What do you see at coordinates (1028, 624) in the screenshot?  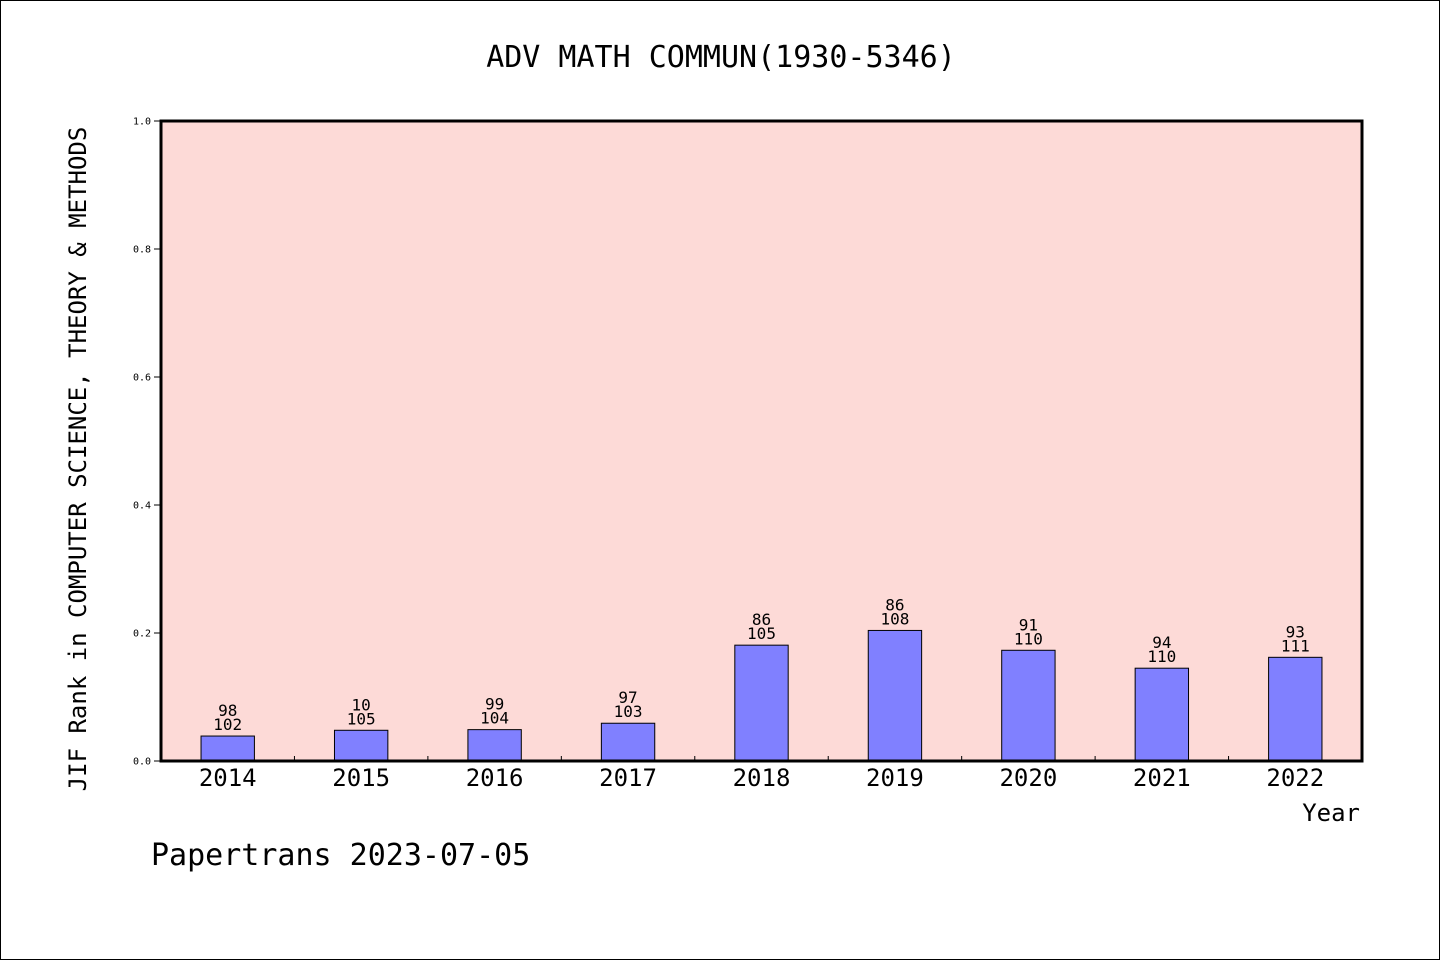 I see `bar-rank-label: 91` at bounding box center [1028, 624].